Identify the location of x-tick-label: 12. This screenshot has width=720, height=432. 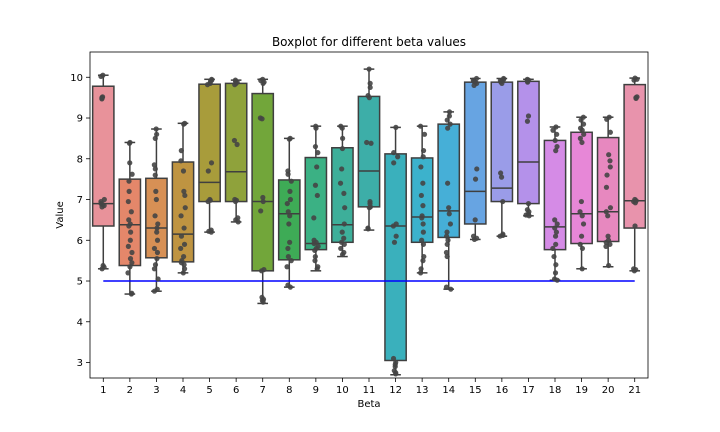
(395, 390).